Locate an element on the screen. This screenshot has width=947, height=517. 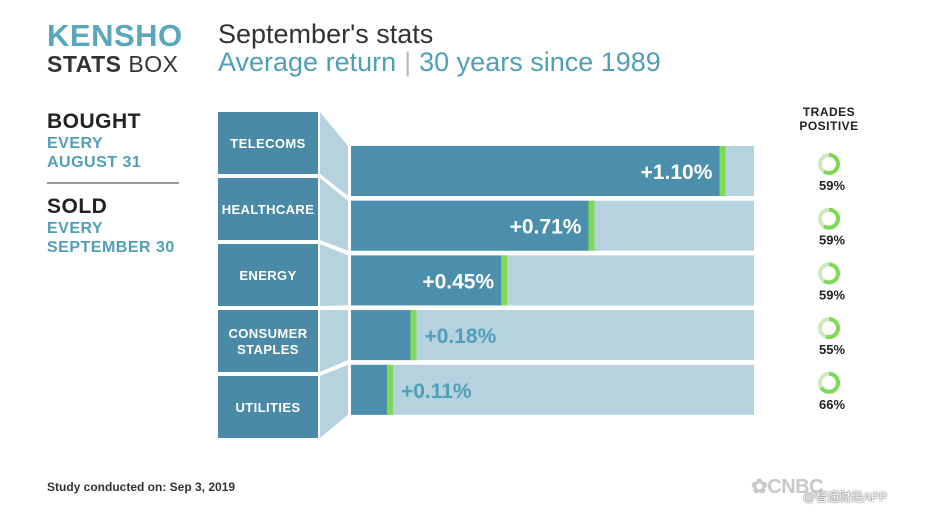
trades-positive-value-0: 59% is located at coordinates (832, 185).